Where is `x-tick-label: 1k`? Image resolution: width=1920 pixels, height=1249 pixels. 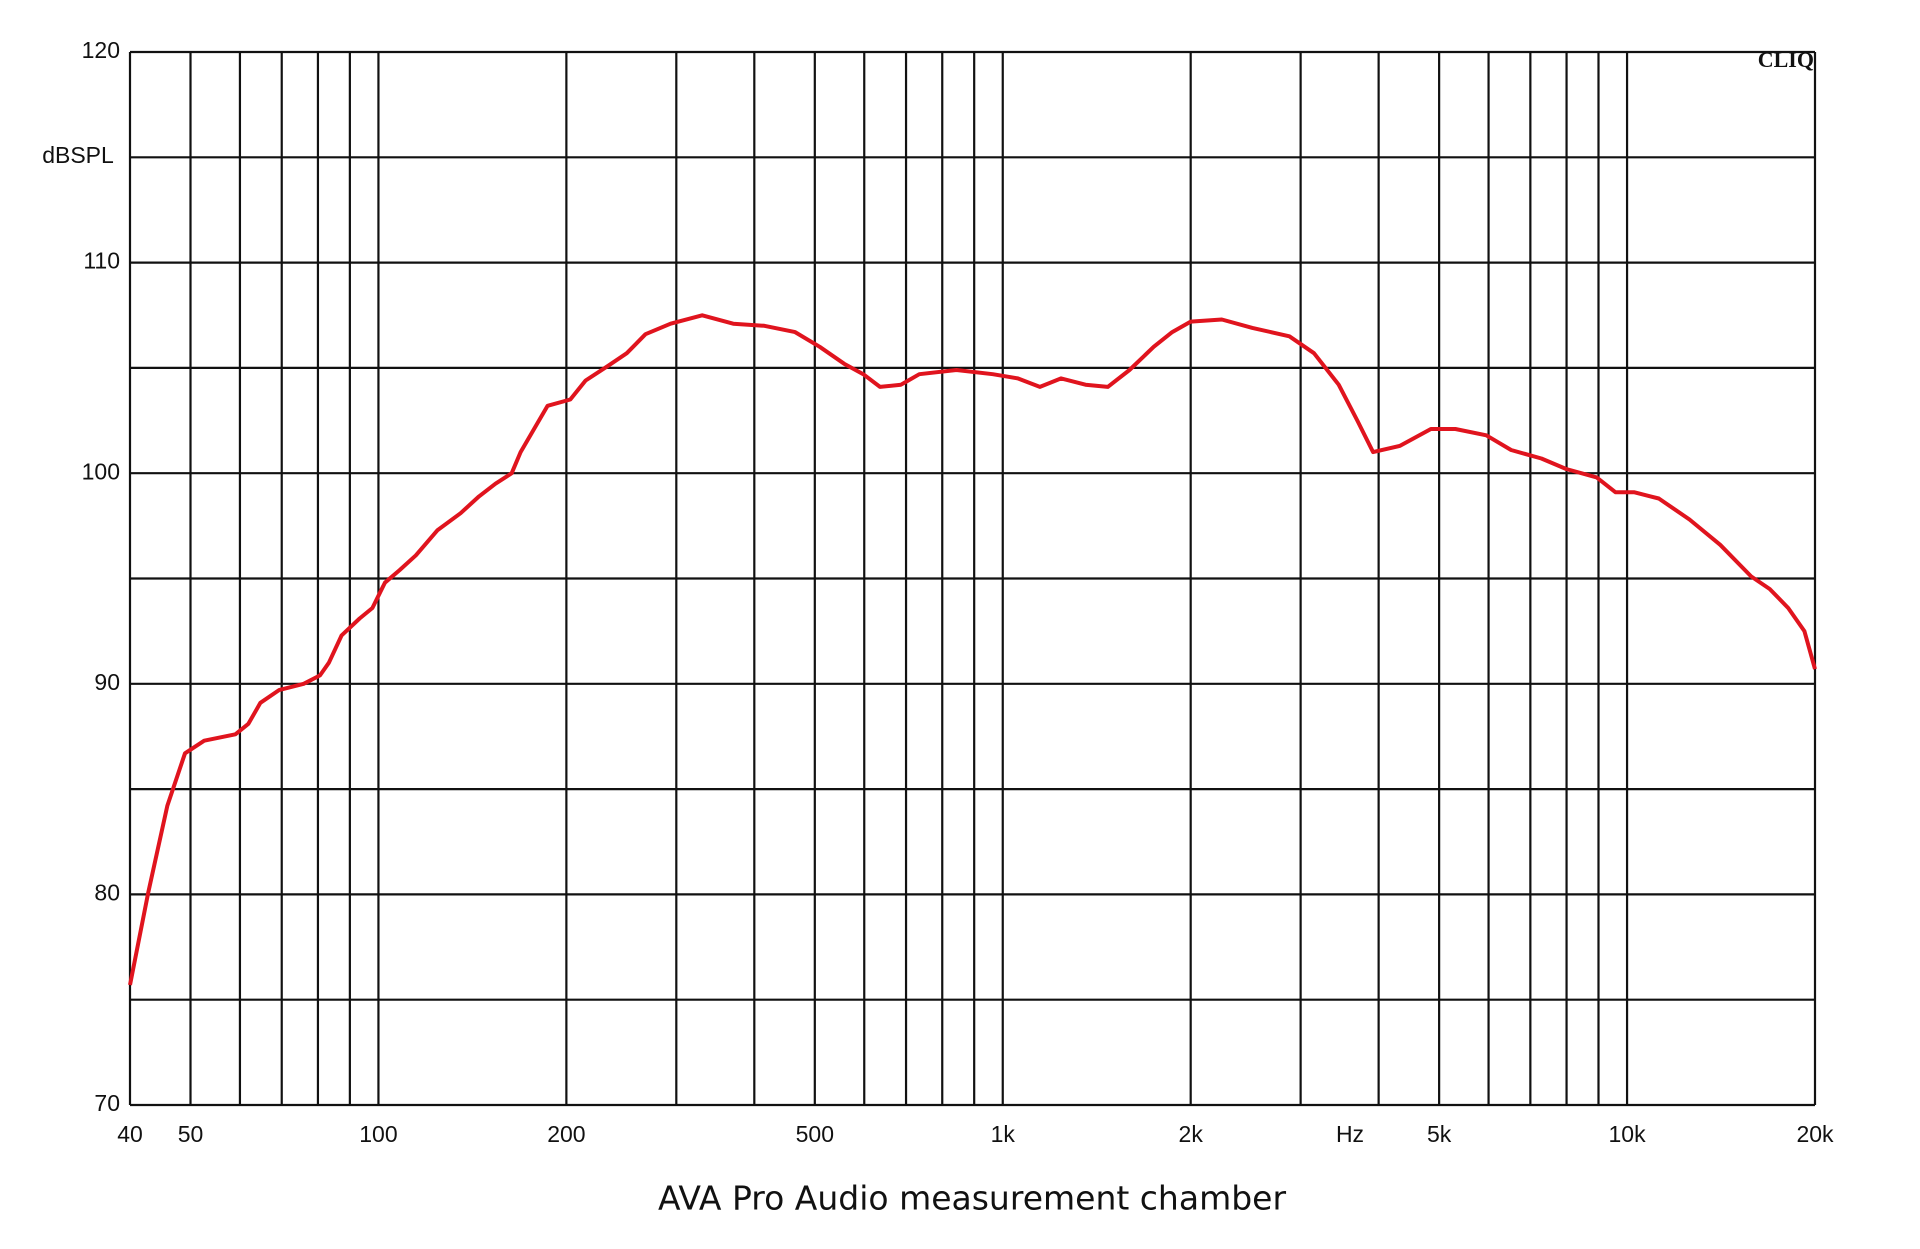 x-tick-label: 1k is located at coordinates (1003, 1134).